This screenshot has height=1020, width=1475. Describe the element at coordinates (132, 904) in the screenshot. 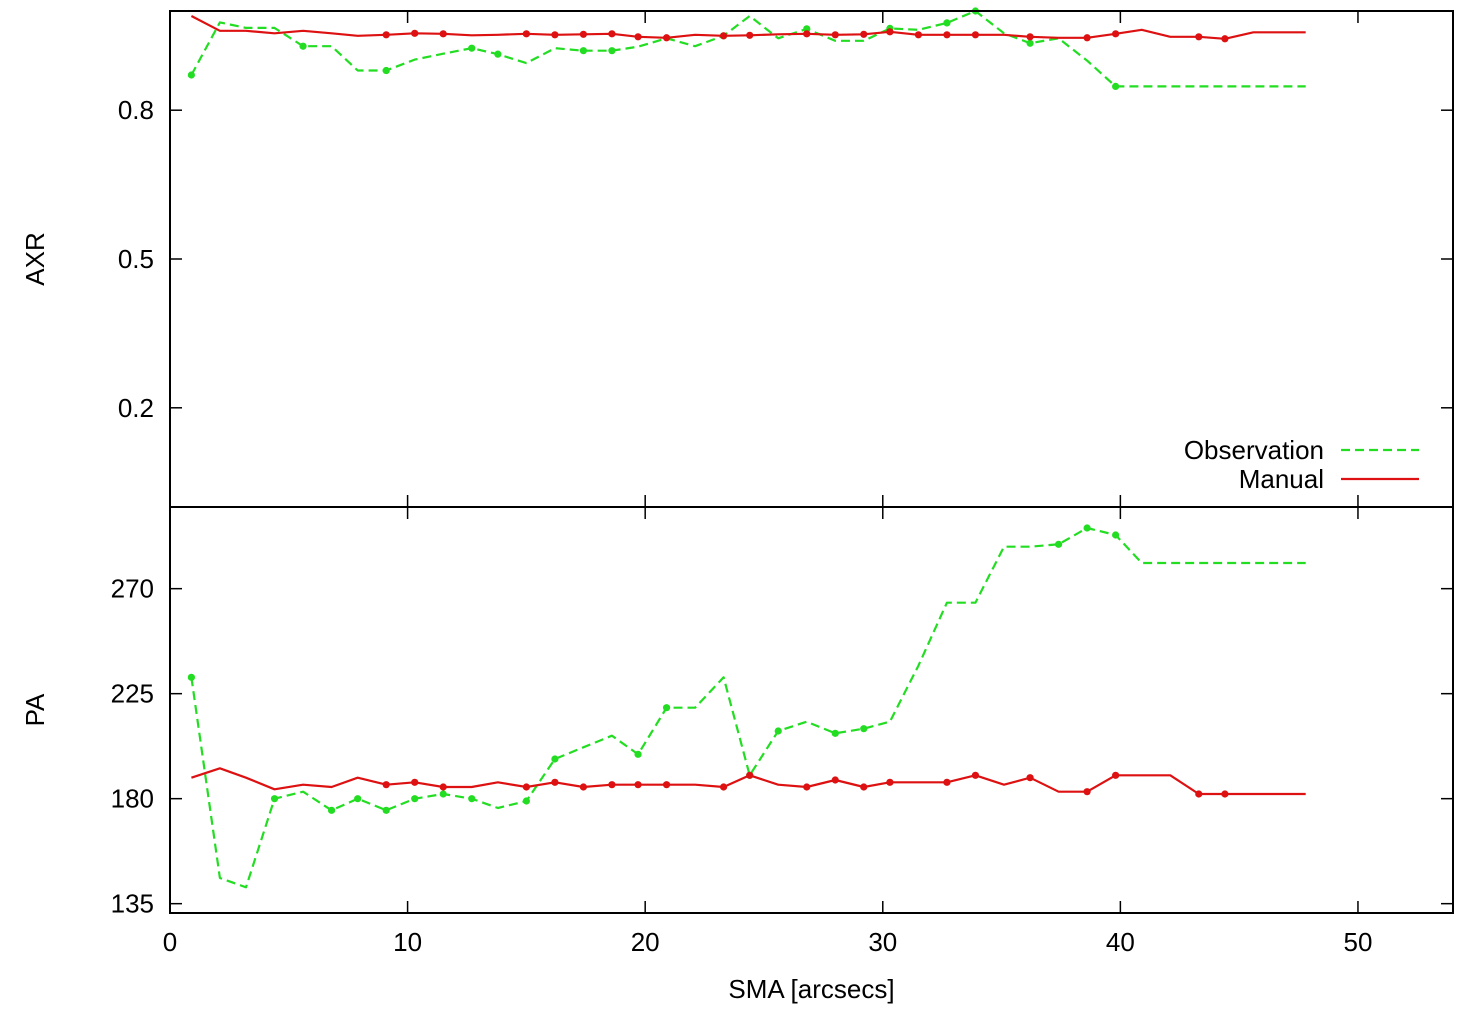

I see `bottom-ytick-label: 135` at that location.